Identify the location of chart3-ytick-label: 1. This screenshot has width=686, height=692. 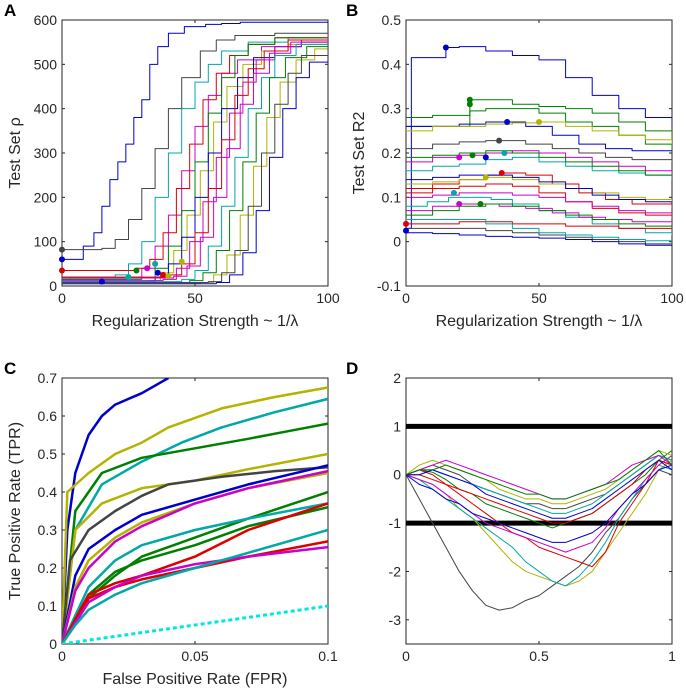
(397, 426).